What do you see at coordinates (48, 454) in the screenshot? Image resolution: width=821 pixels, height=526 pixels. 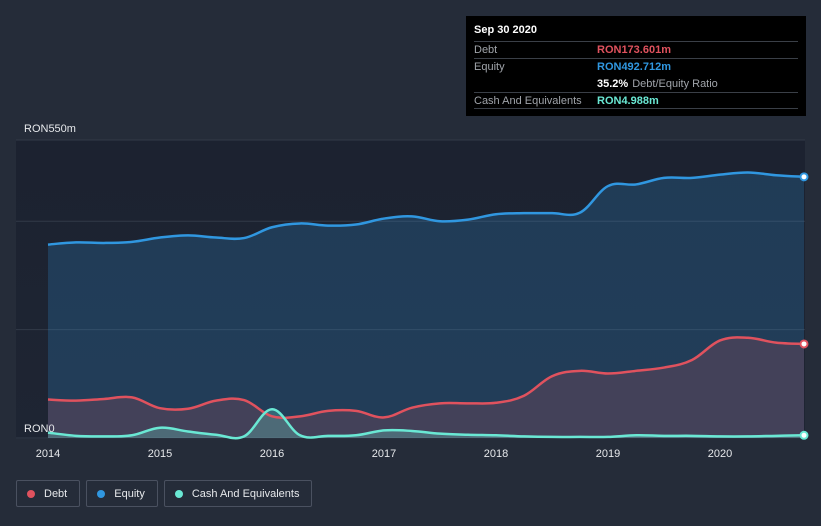 I see `x-tick-label: 2014` at bounding box center [48, 454].